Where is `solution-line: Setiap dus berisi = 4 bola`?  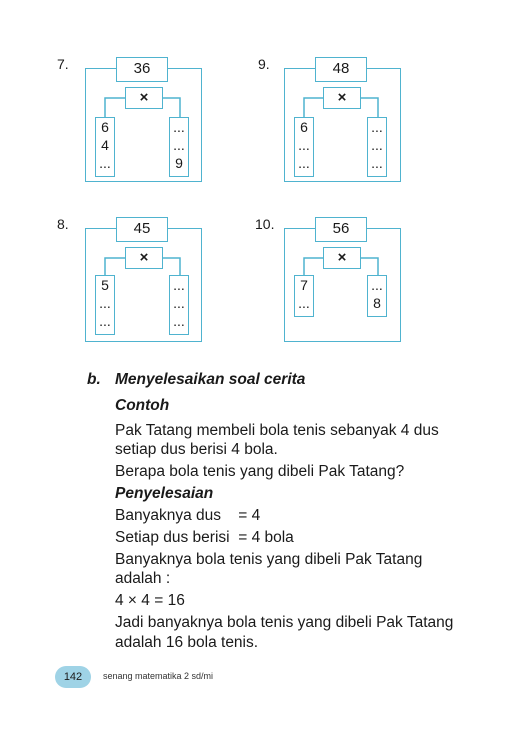
solution-line: Setiap dus berisi = 4 bola is located at coordinates (204, 537).